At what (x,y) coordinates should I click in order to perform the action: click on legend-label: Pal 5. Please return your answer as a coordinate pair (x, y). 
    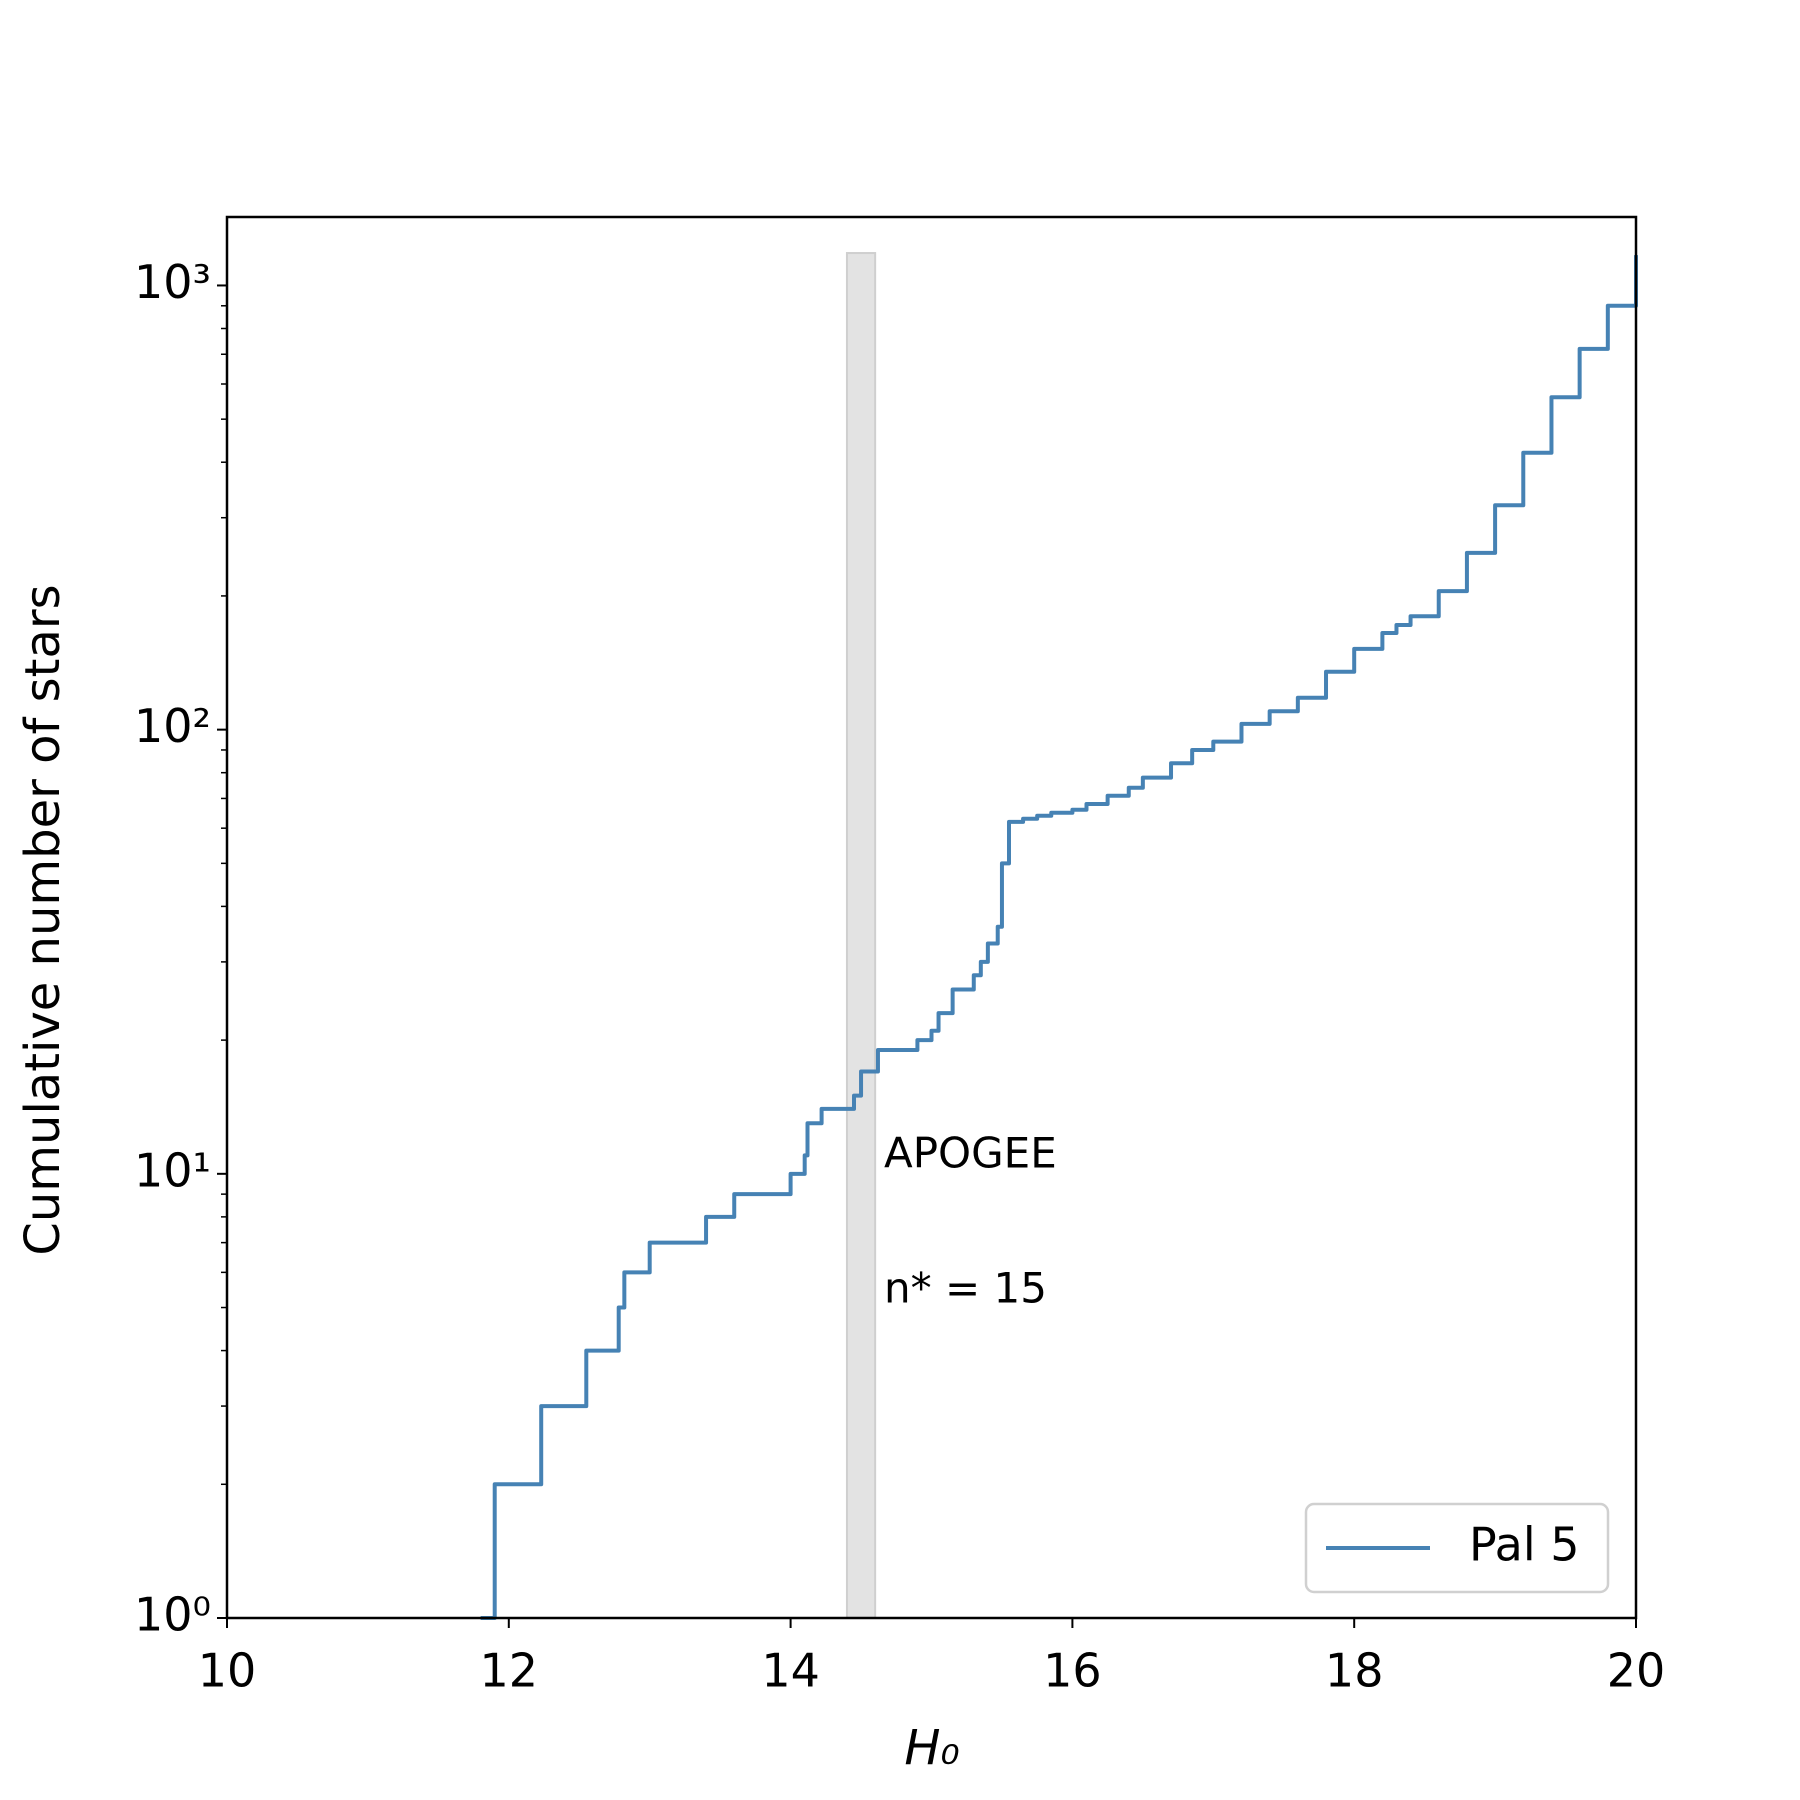
    Looking at the image, I should click on (1524, 1545).